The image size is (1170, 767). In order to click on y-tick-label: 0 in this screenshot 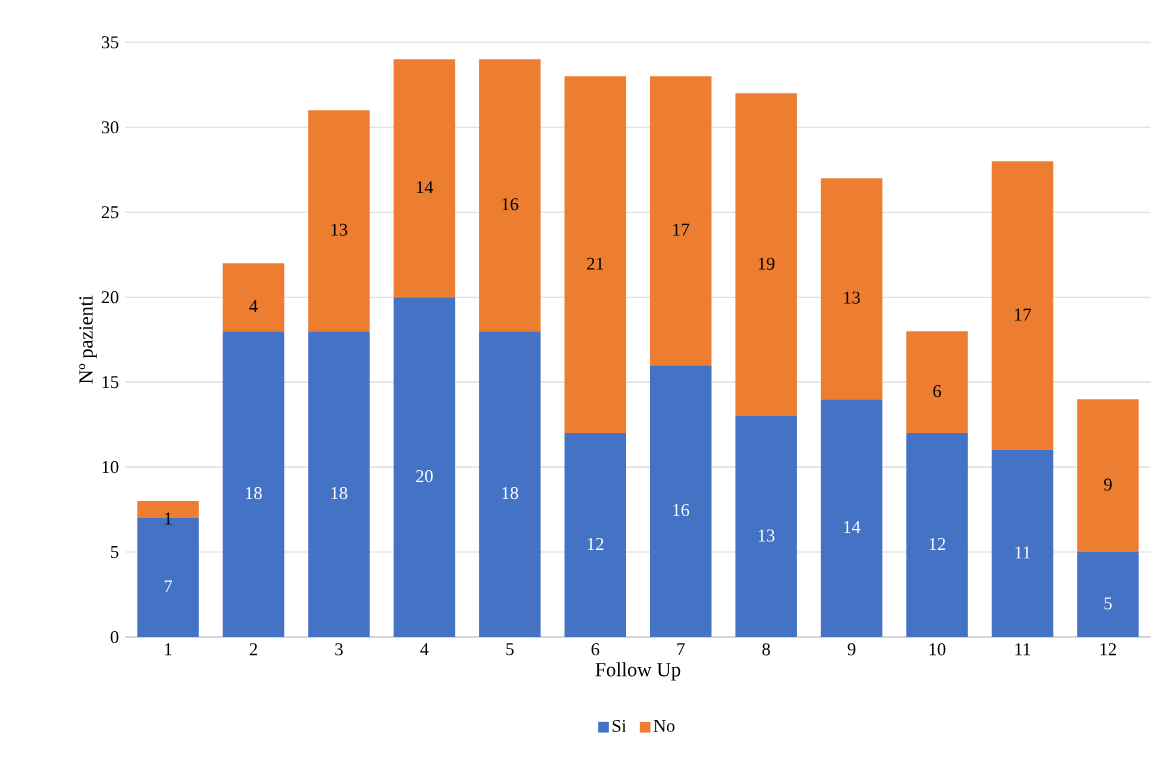, I will do `click(114, 637)`.